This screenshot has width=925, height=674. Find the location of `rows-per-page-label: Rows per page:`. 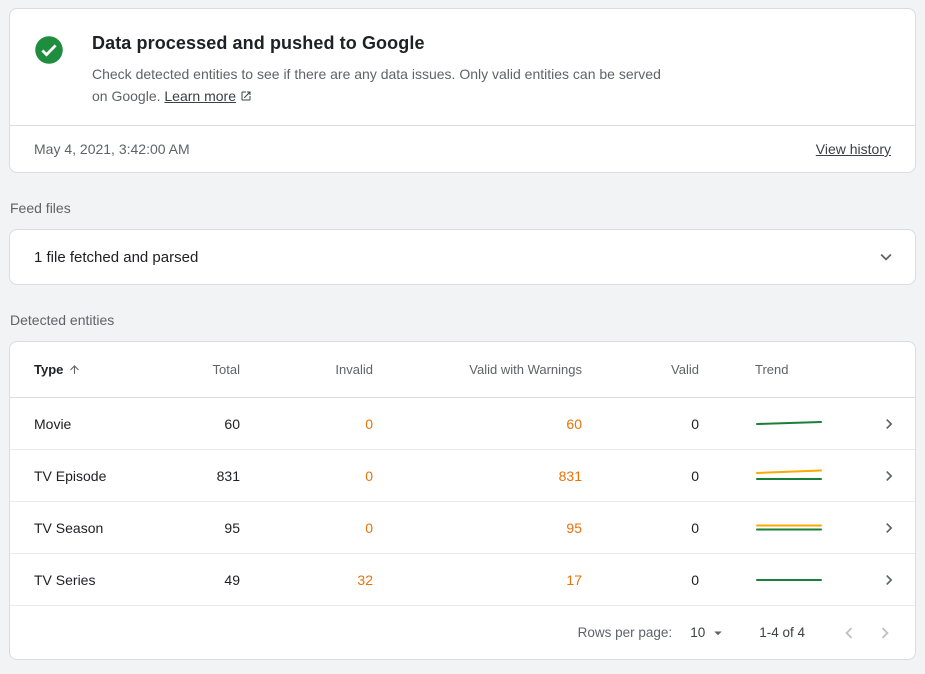

rows-per-page-label: Rows per page: is located at coordinates (625, 632).